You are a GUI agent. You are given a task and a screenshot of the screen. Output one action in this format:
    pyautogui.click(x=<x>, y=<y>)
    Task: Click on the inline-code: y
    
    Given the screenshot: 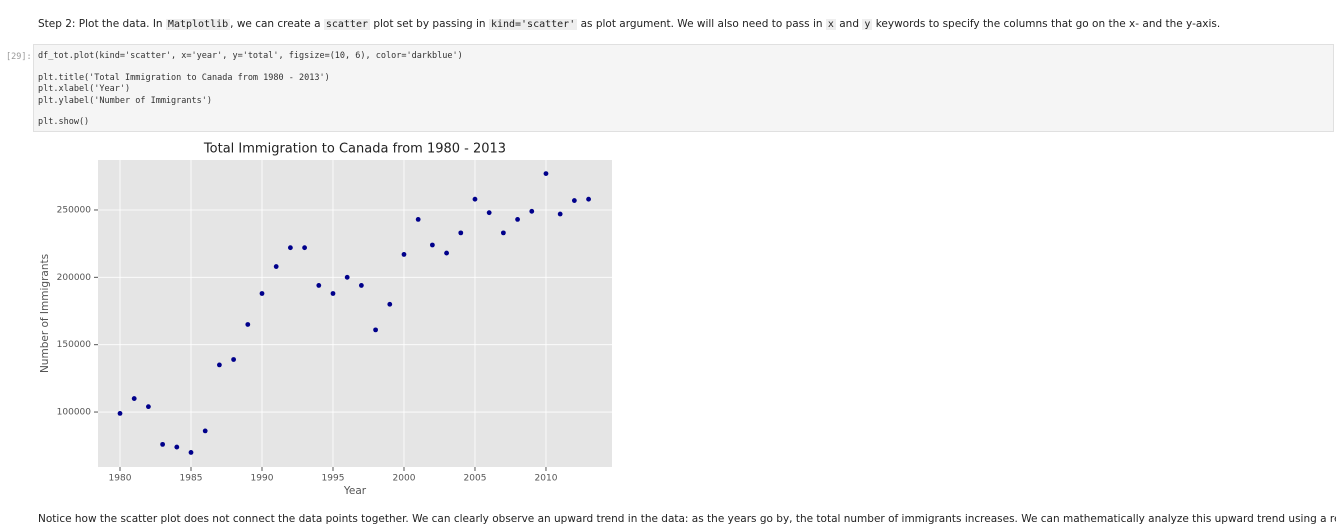 What is the action you would take?
    pyautogui.click(x=867, y=24)
    